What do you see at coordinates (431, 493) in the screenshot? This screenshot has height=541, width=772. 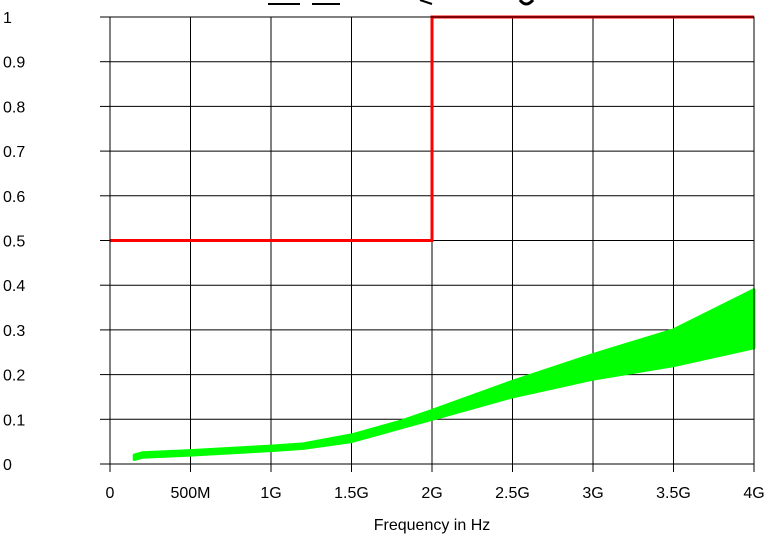 I see `x-tick-label: 2G` at bounding box center [431, 493].